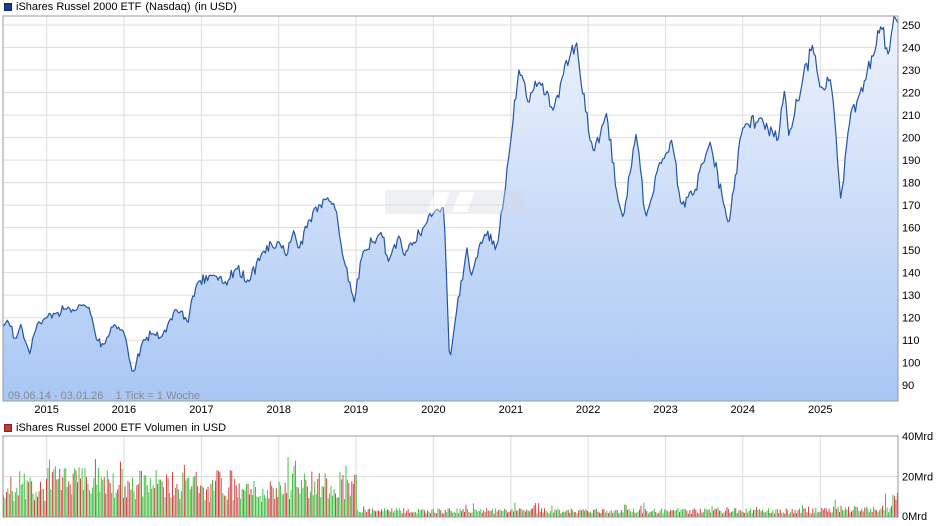 This screenshot has width=940, height=526. Describe the element at coordinates (820, 410) in the screenshot. I see `x-tick-label: 2025` at that location.